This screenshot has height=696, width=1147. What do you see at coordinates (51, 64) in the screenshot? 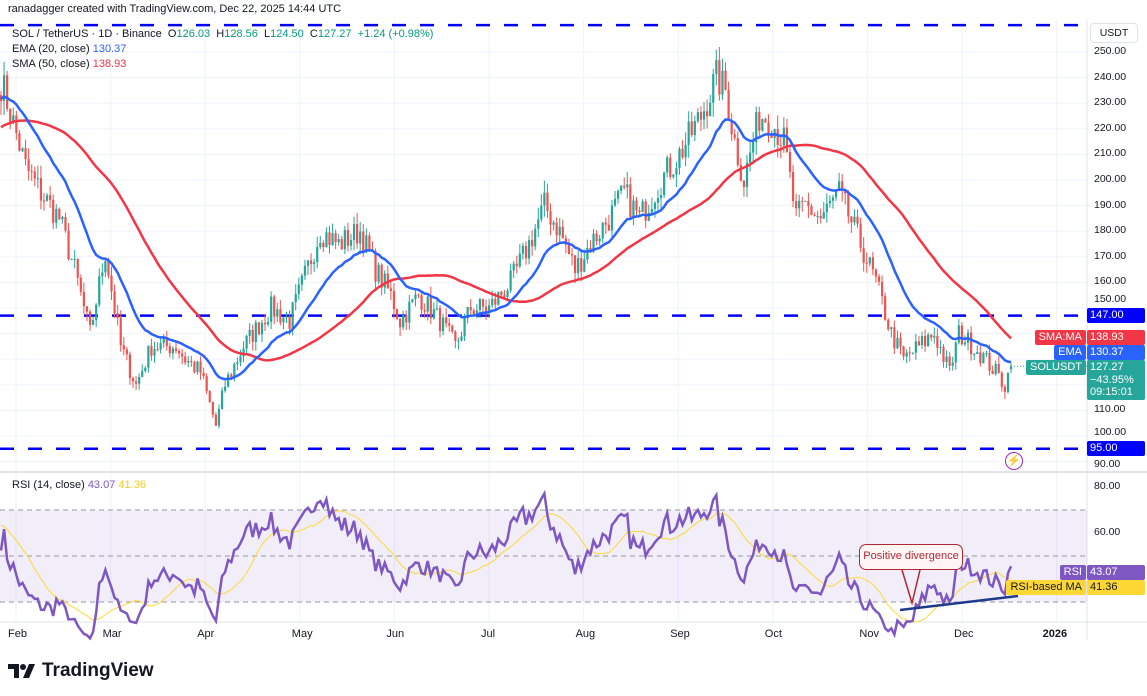
I see `sma-legend-label: SMA (50, close)` at bounding box center [51, 64].